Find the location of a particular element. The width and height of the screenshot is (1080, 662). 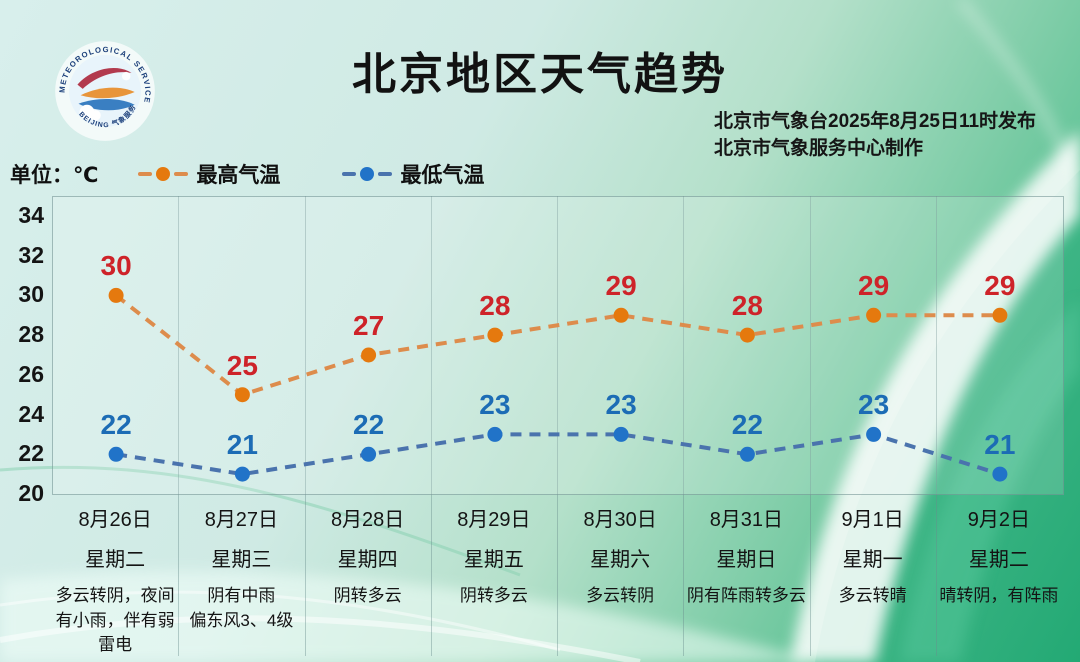

max-temp-value-label: 27 is located at coordinates (369, 325).